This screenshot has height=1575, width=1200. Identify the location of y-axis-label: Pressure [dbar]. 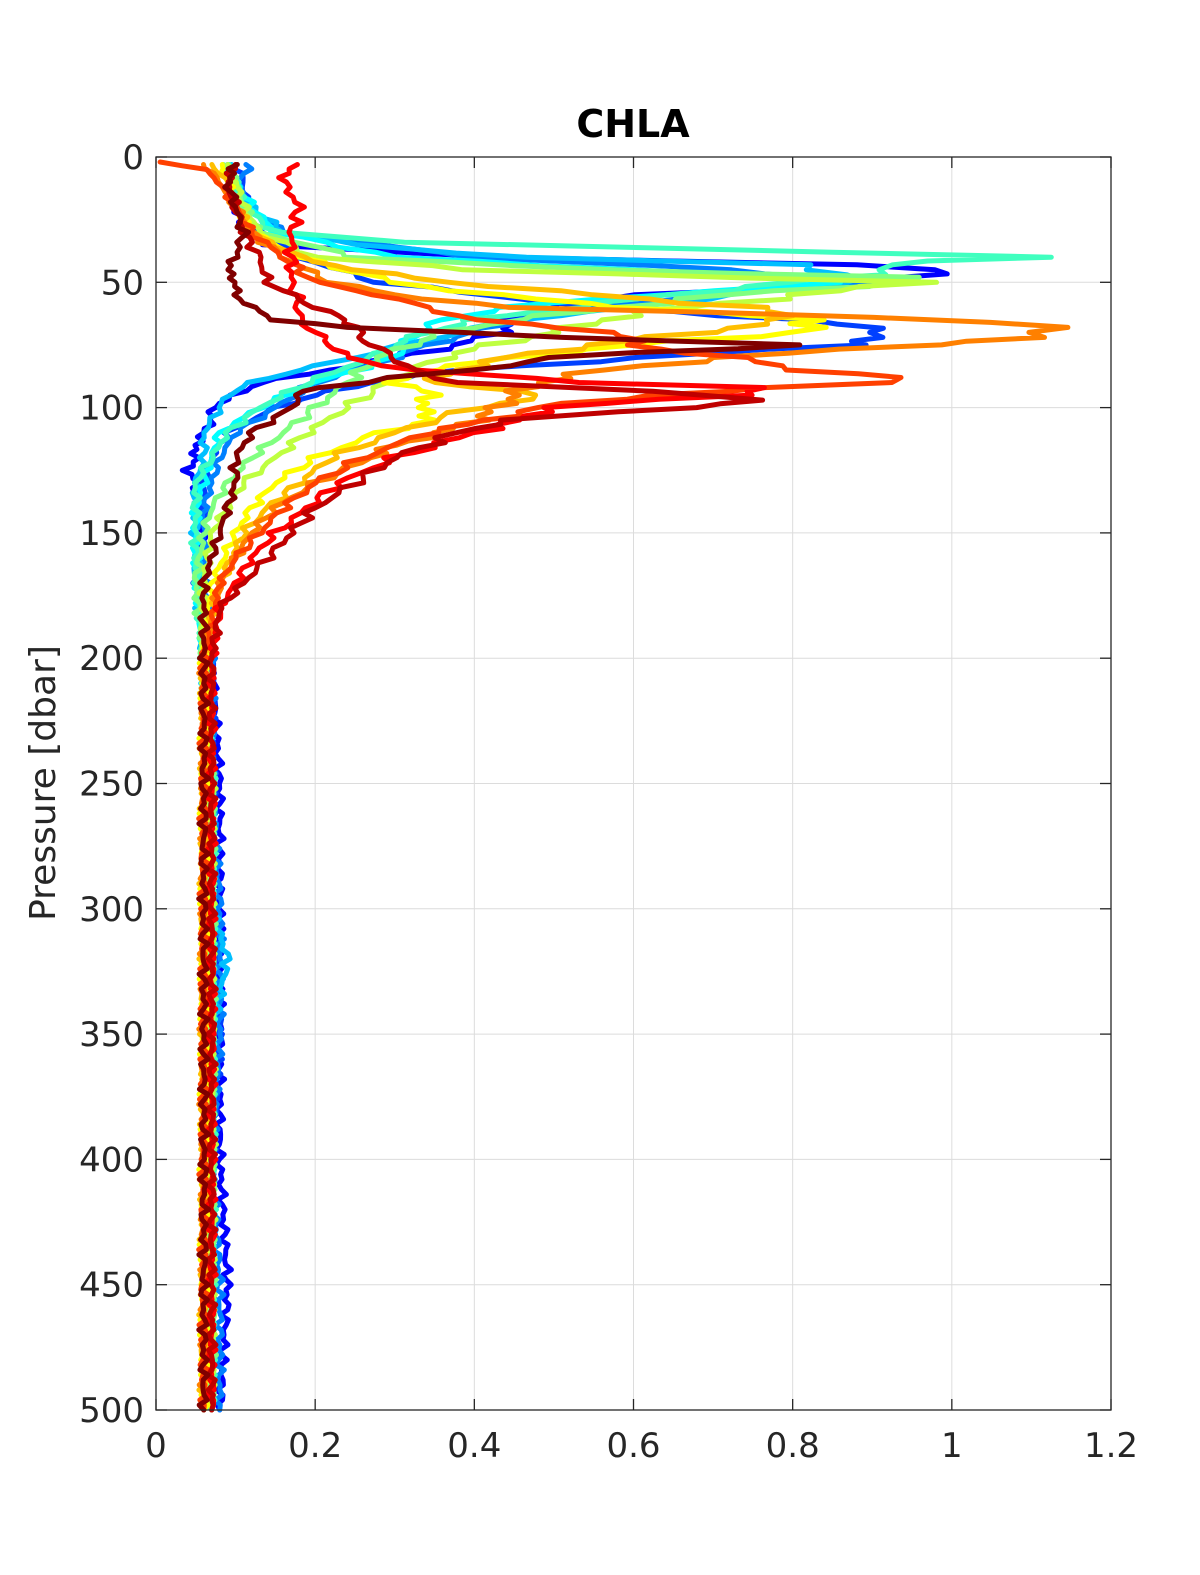
(43, 783).